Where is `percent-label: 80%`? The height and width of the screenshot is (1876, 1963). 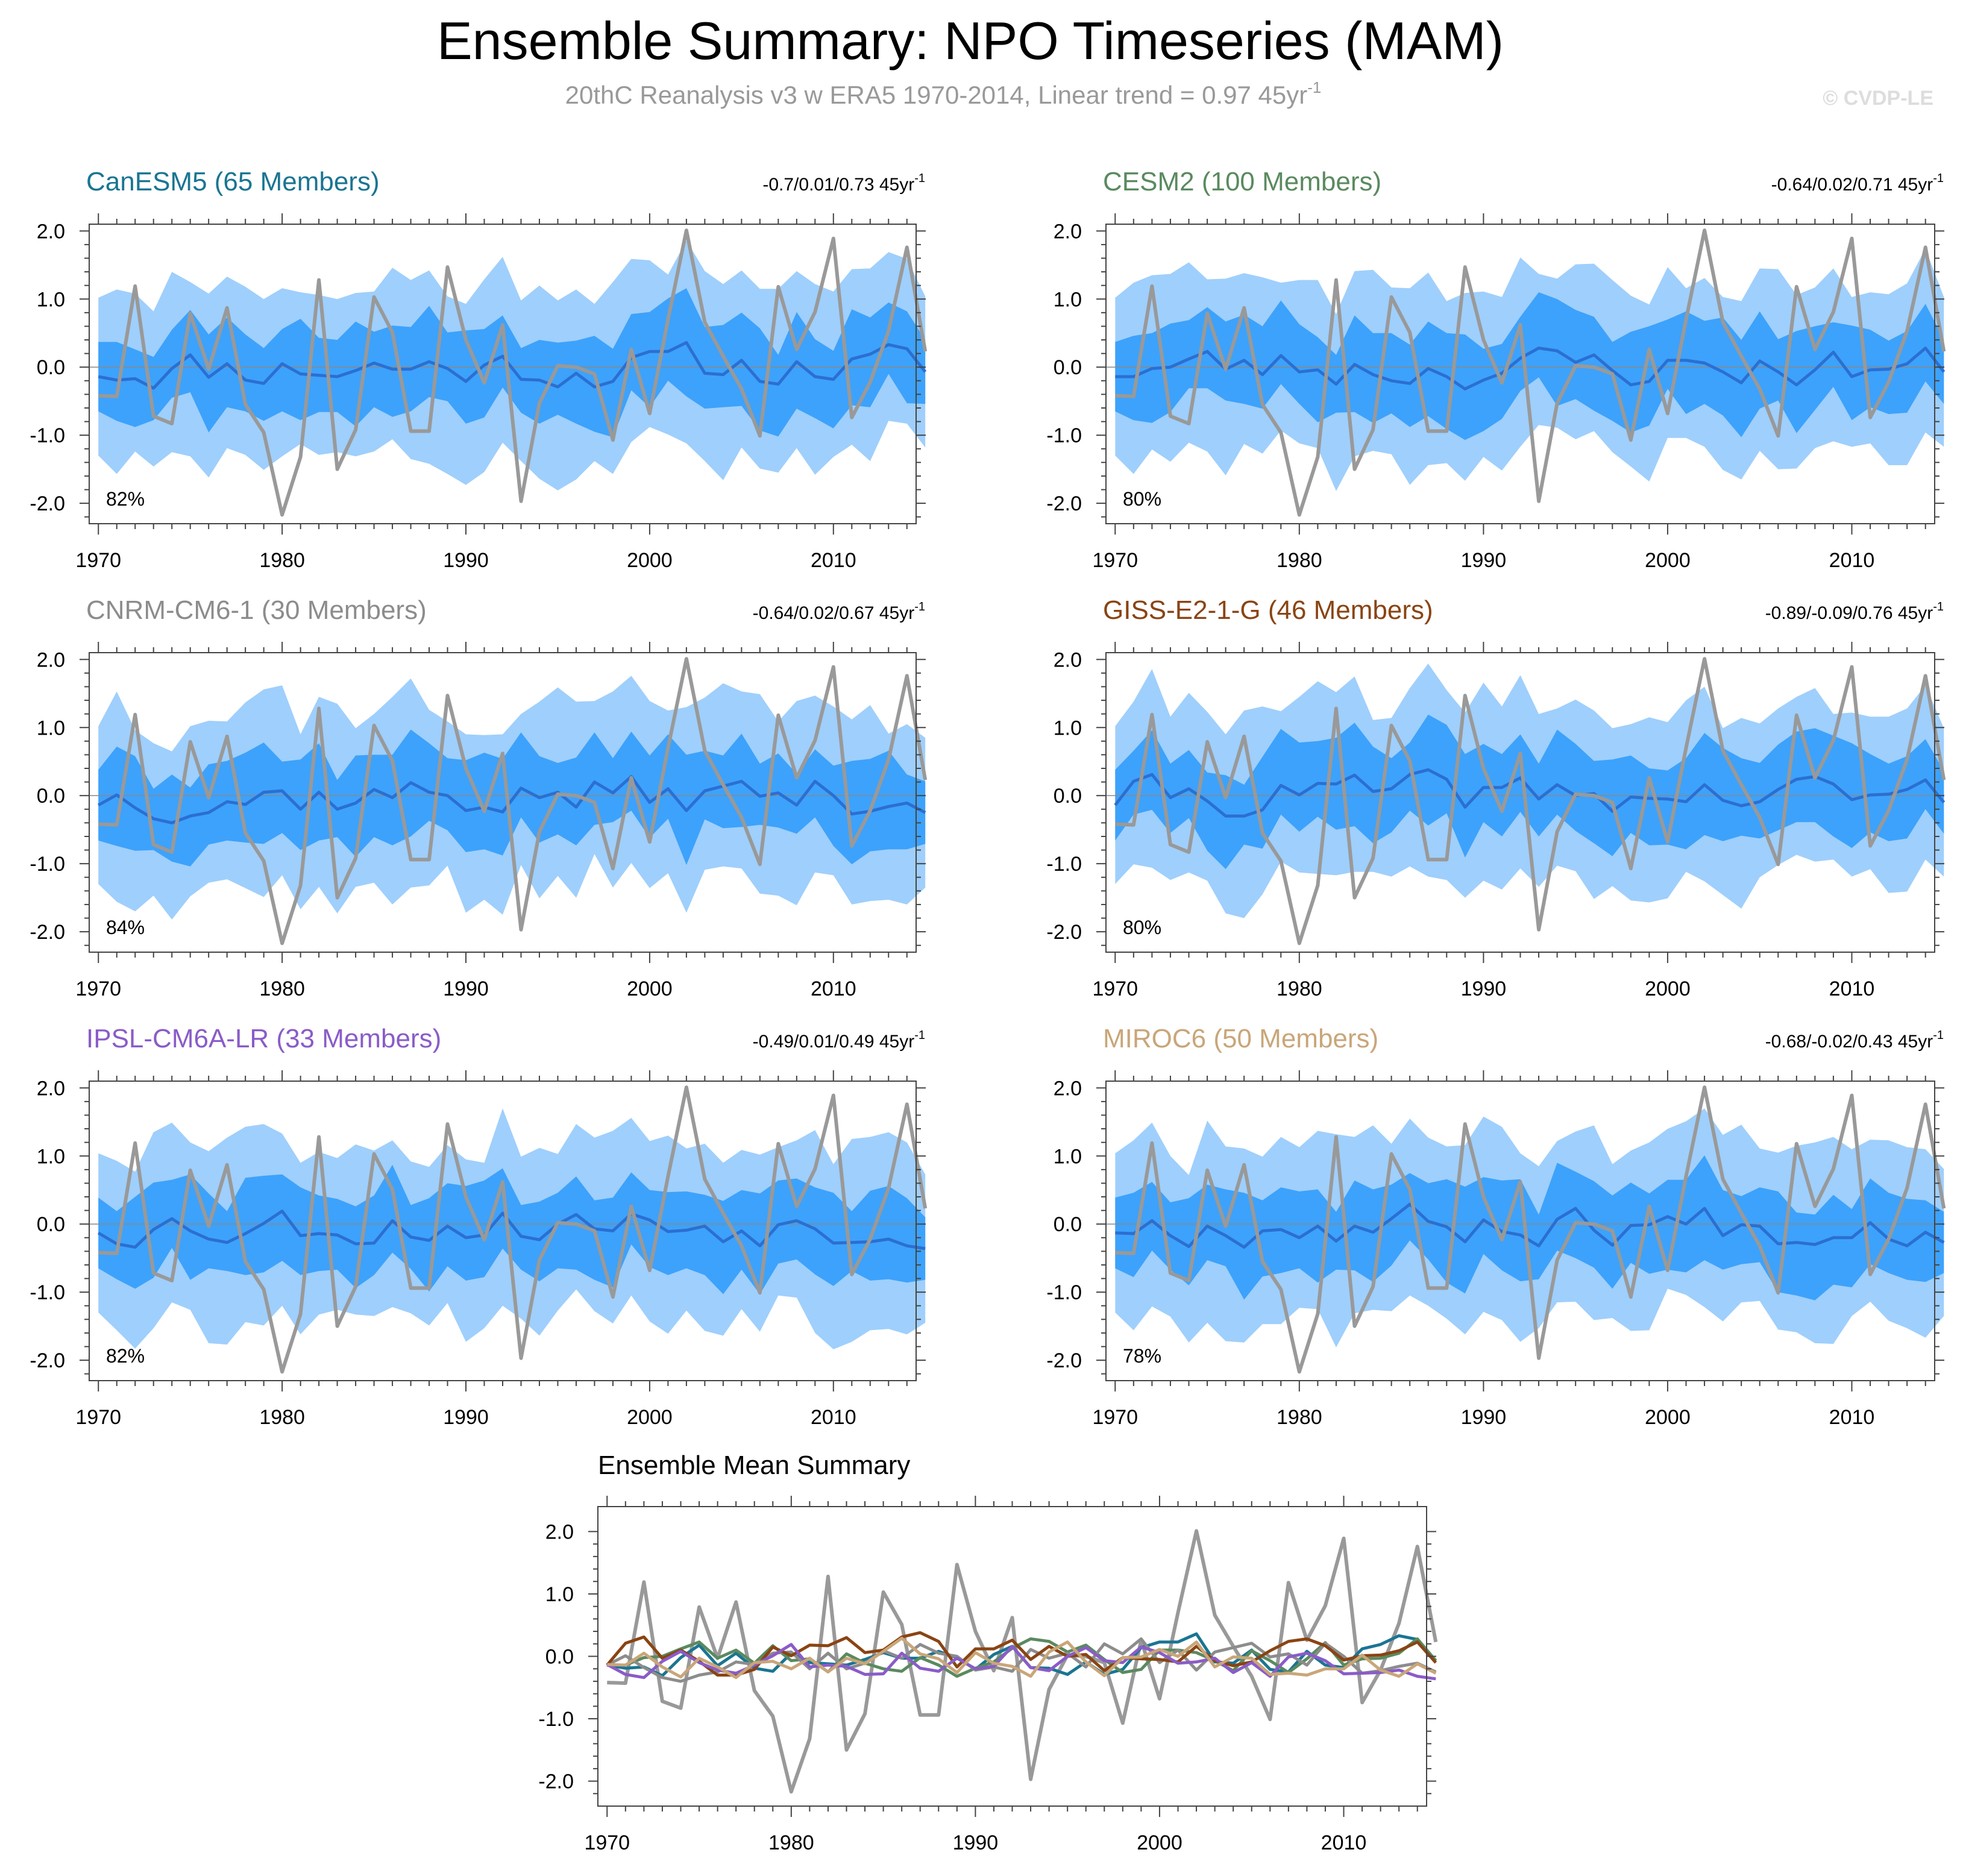 percent-label: 80% is located at coordinates (1142, 499).